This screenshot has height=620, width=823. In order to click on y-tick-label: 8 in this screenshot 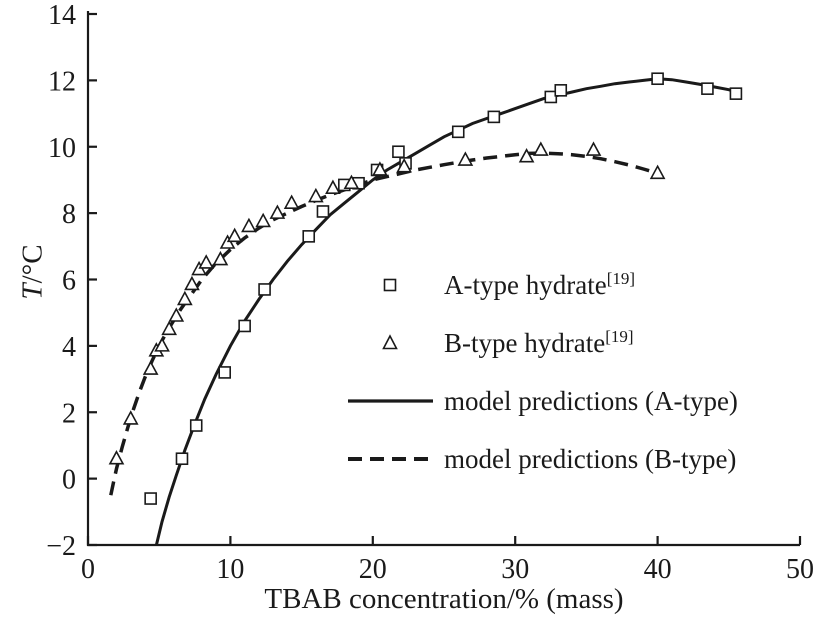, I will do `click(69, 214)`.